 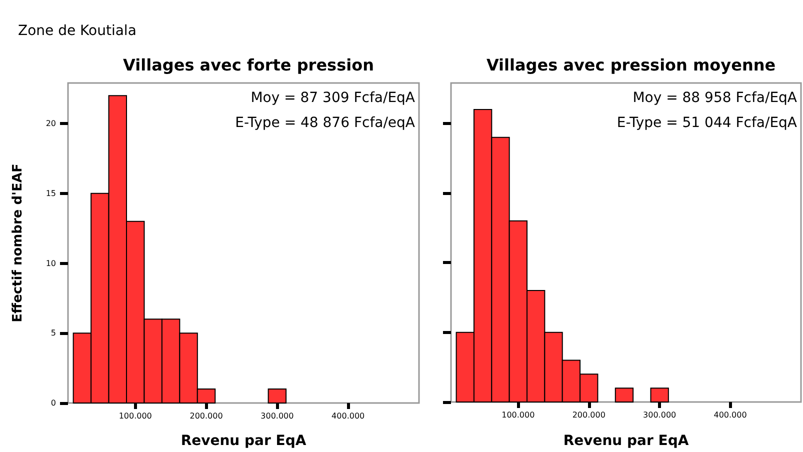 What do you see at coordinates (51, 123) in the screenshot?
I see `y-tick-label: 20` at bounding box center [51, 123].